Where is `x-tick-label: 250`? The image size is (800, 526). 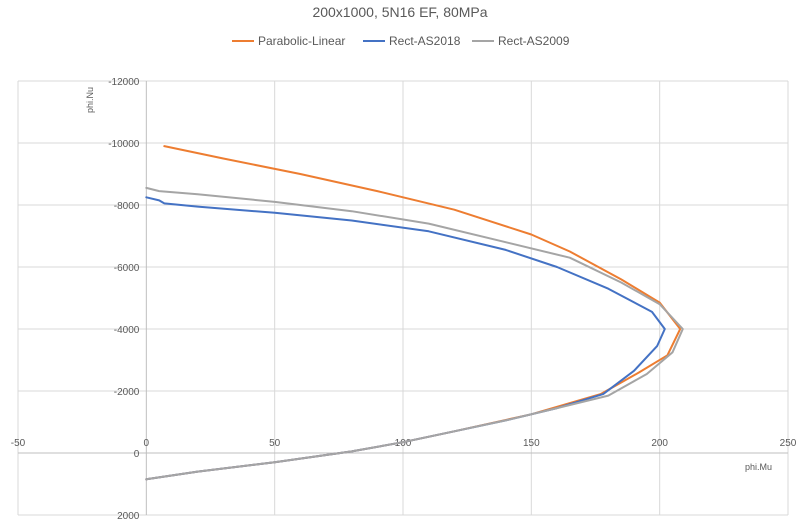
x-tick-label: 250 is located at coordinates (788, 443).